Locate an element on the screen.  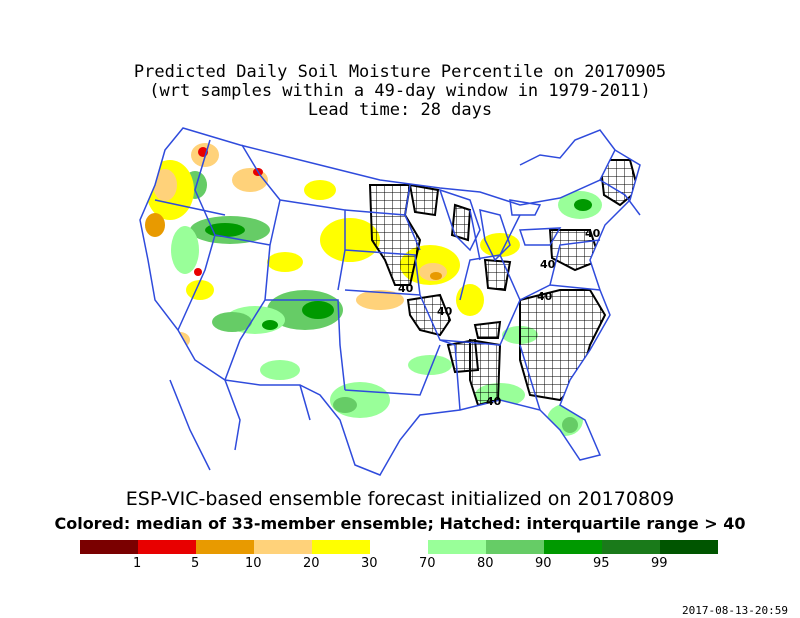
contour-labels: 40 40 40 40 40 40 is located at coordinates (499, 317).